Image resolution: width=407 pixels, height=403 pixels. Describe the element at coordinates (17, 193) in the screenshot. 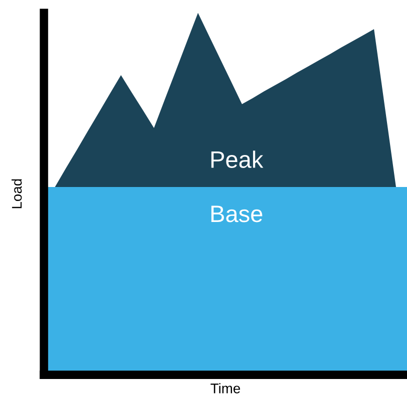

I see `y-axis-title: Load` at that location.